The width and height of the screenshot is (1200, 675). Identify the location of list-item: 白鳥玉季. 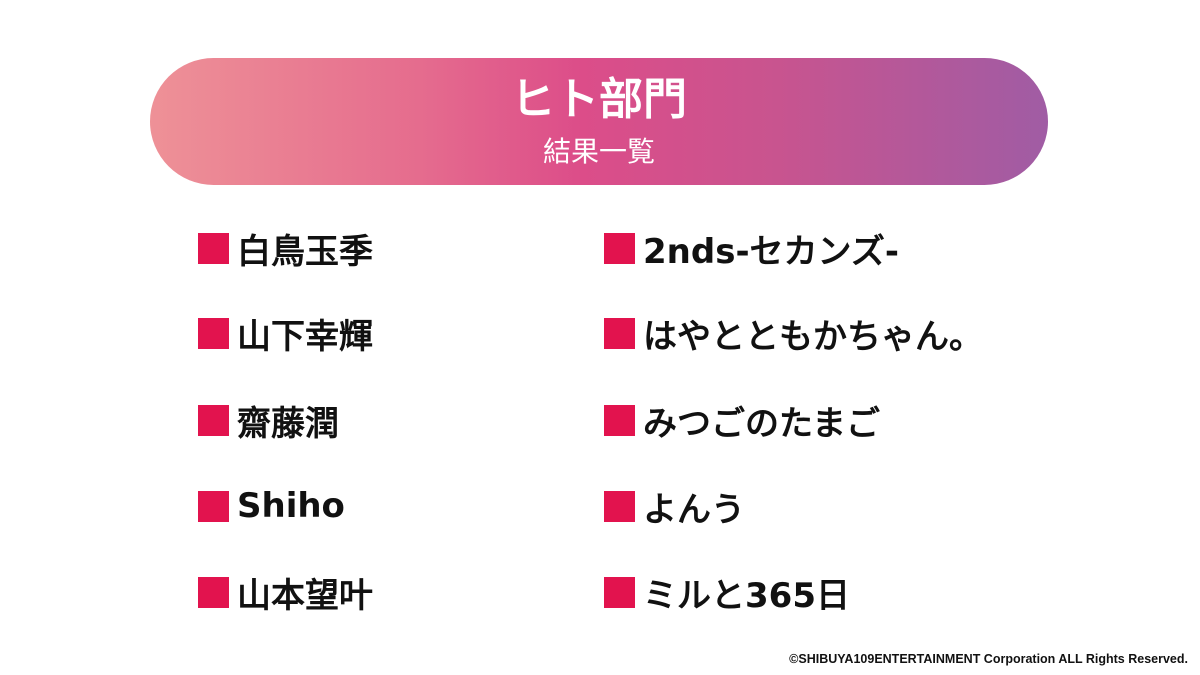
(285, 248).